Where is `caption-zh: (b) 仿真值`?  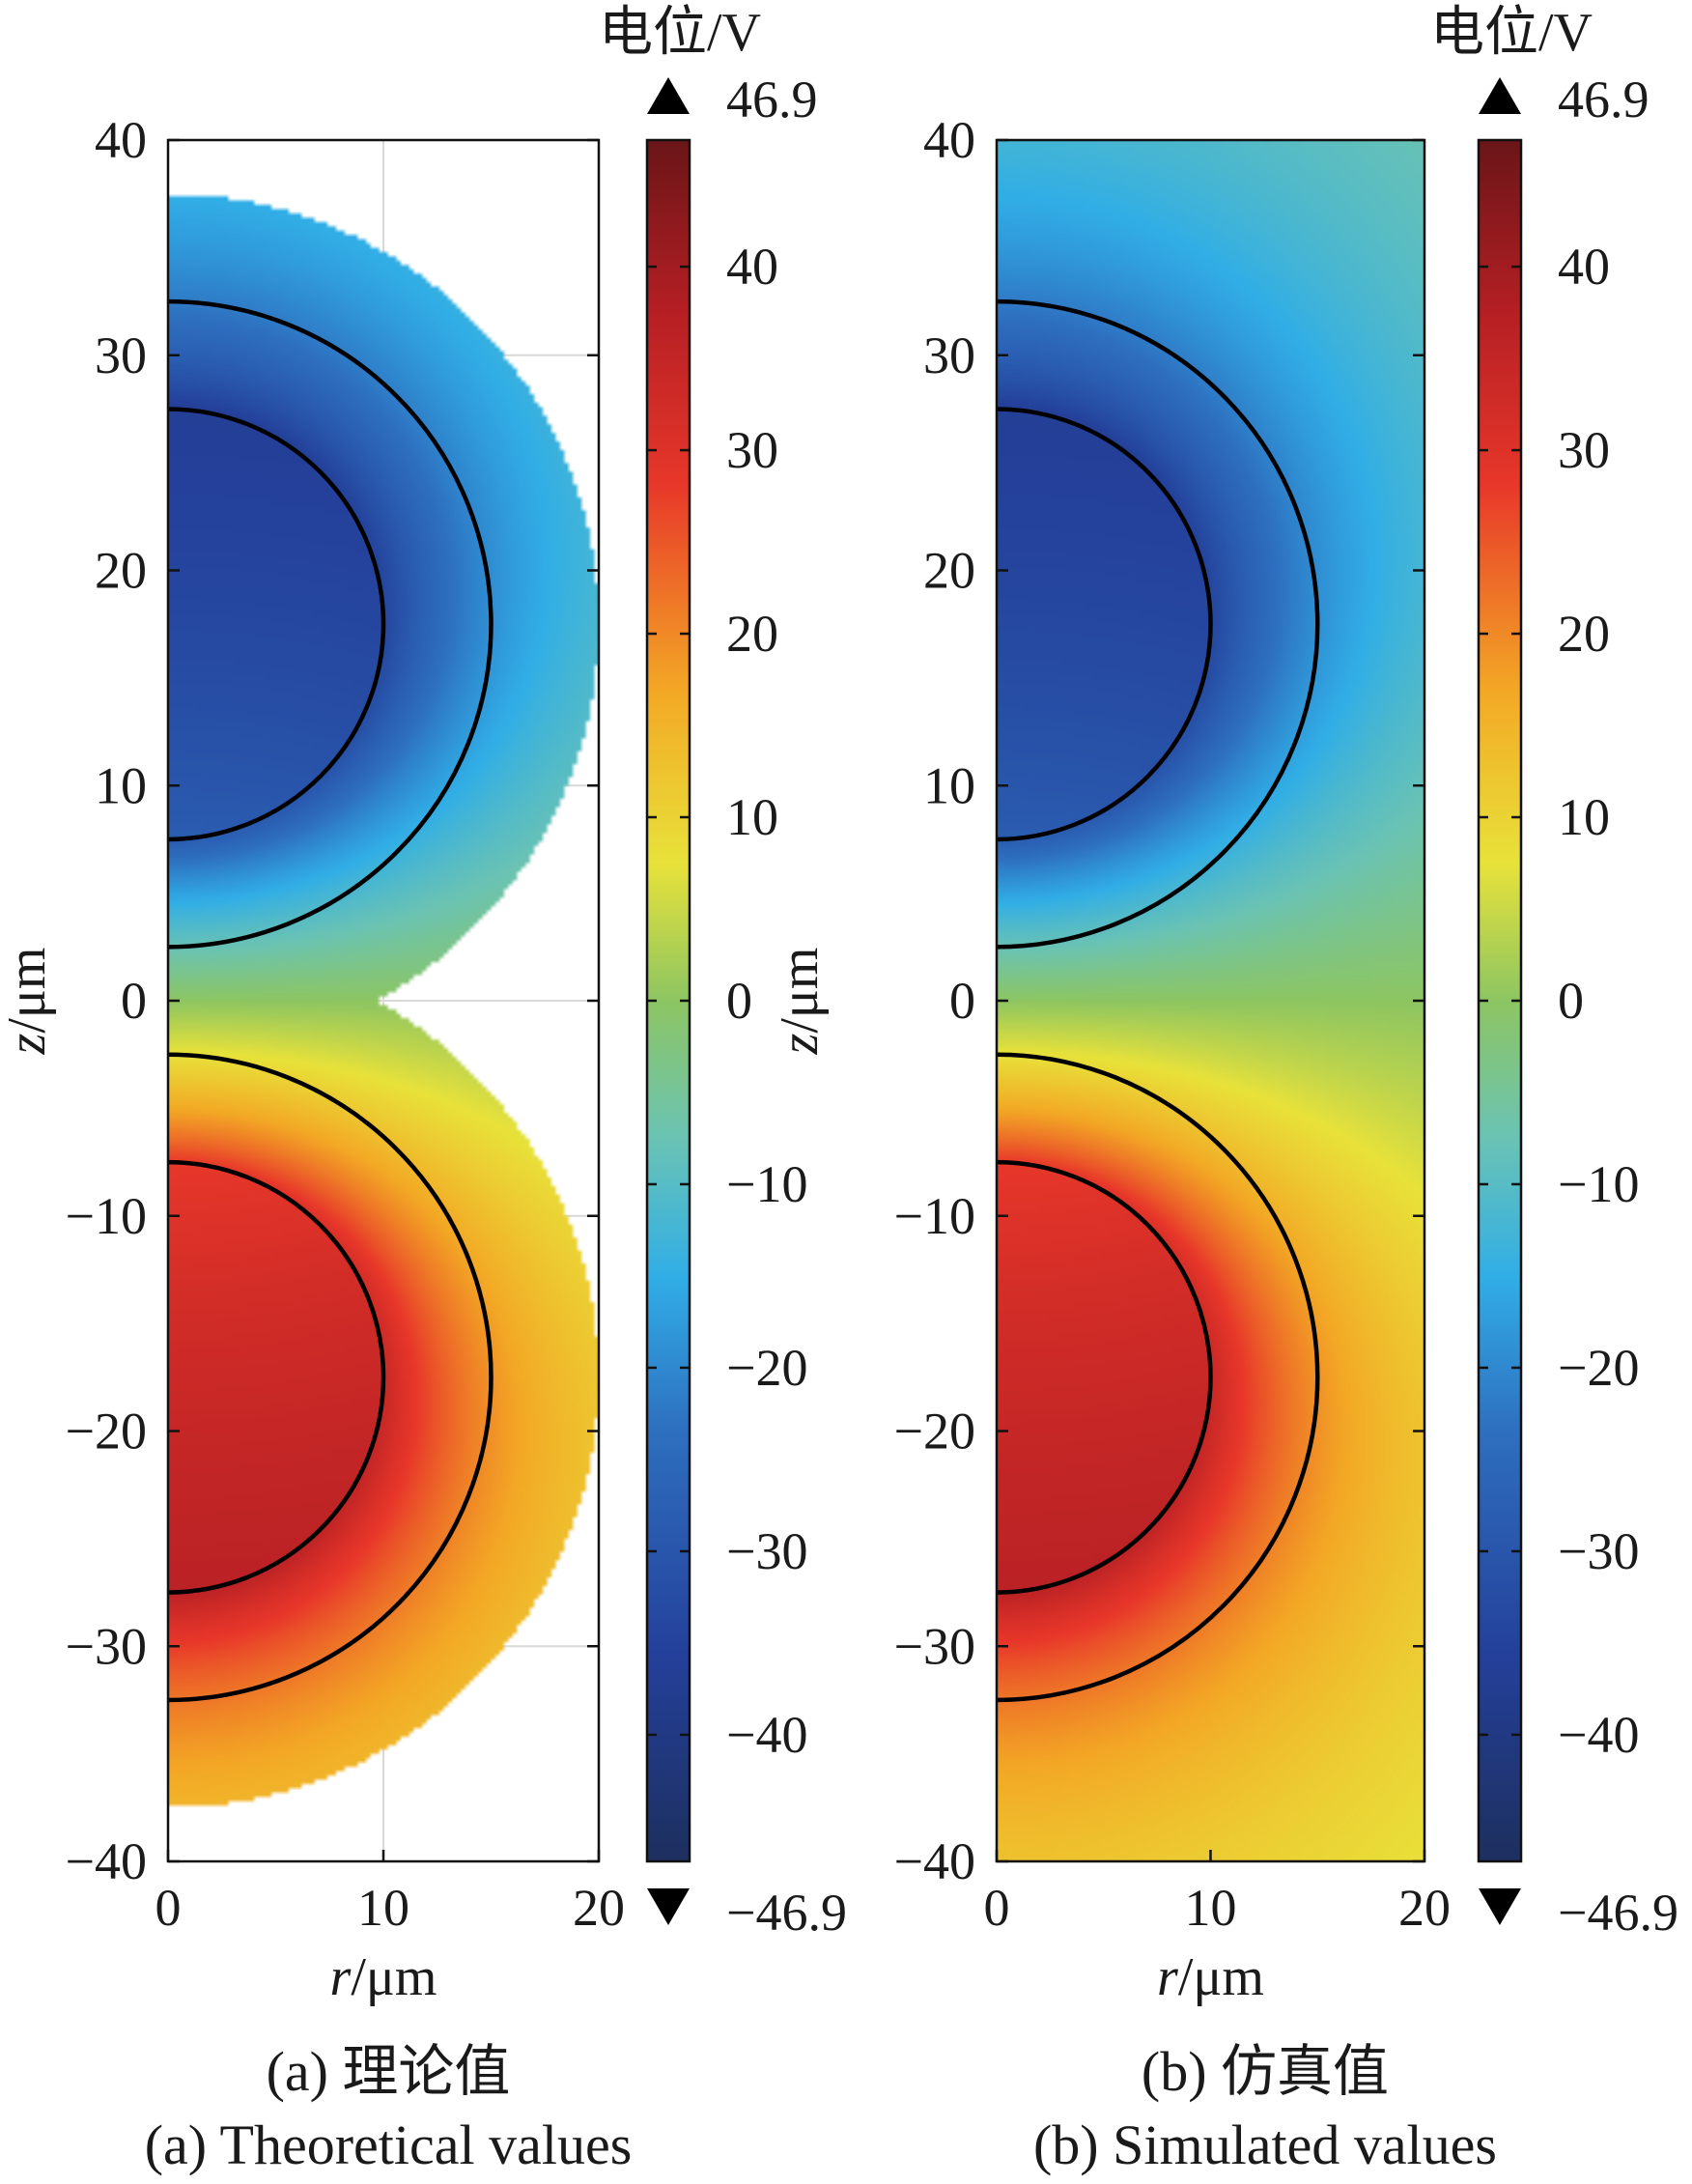
caption-zh: (b) 仿真值 is located at coordinates (1265, 2072).